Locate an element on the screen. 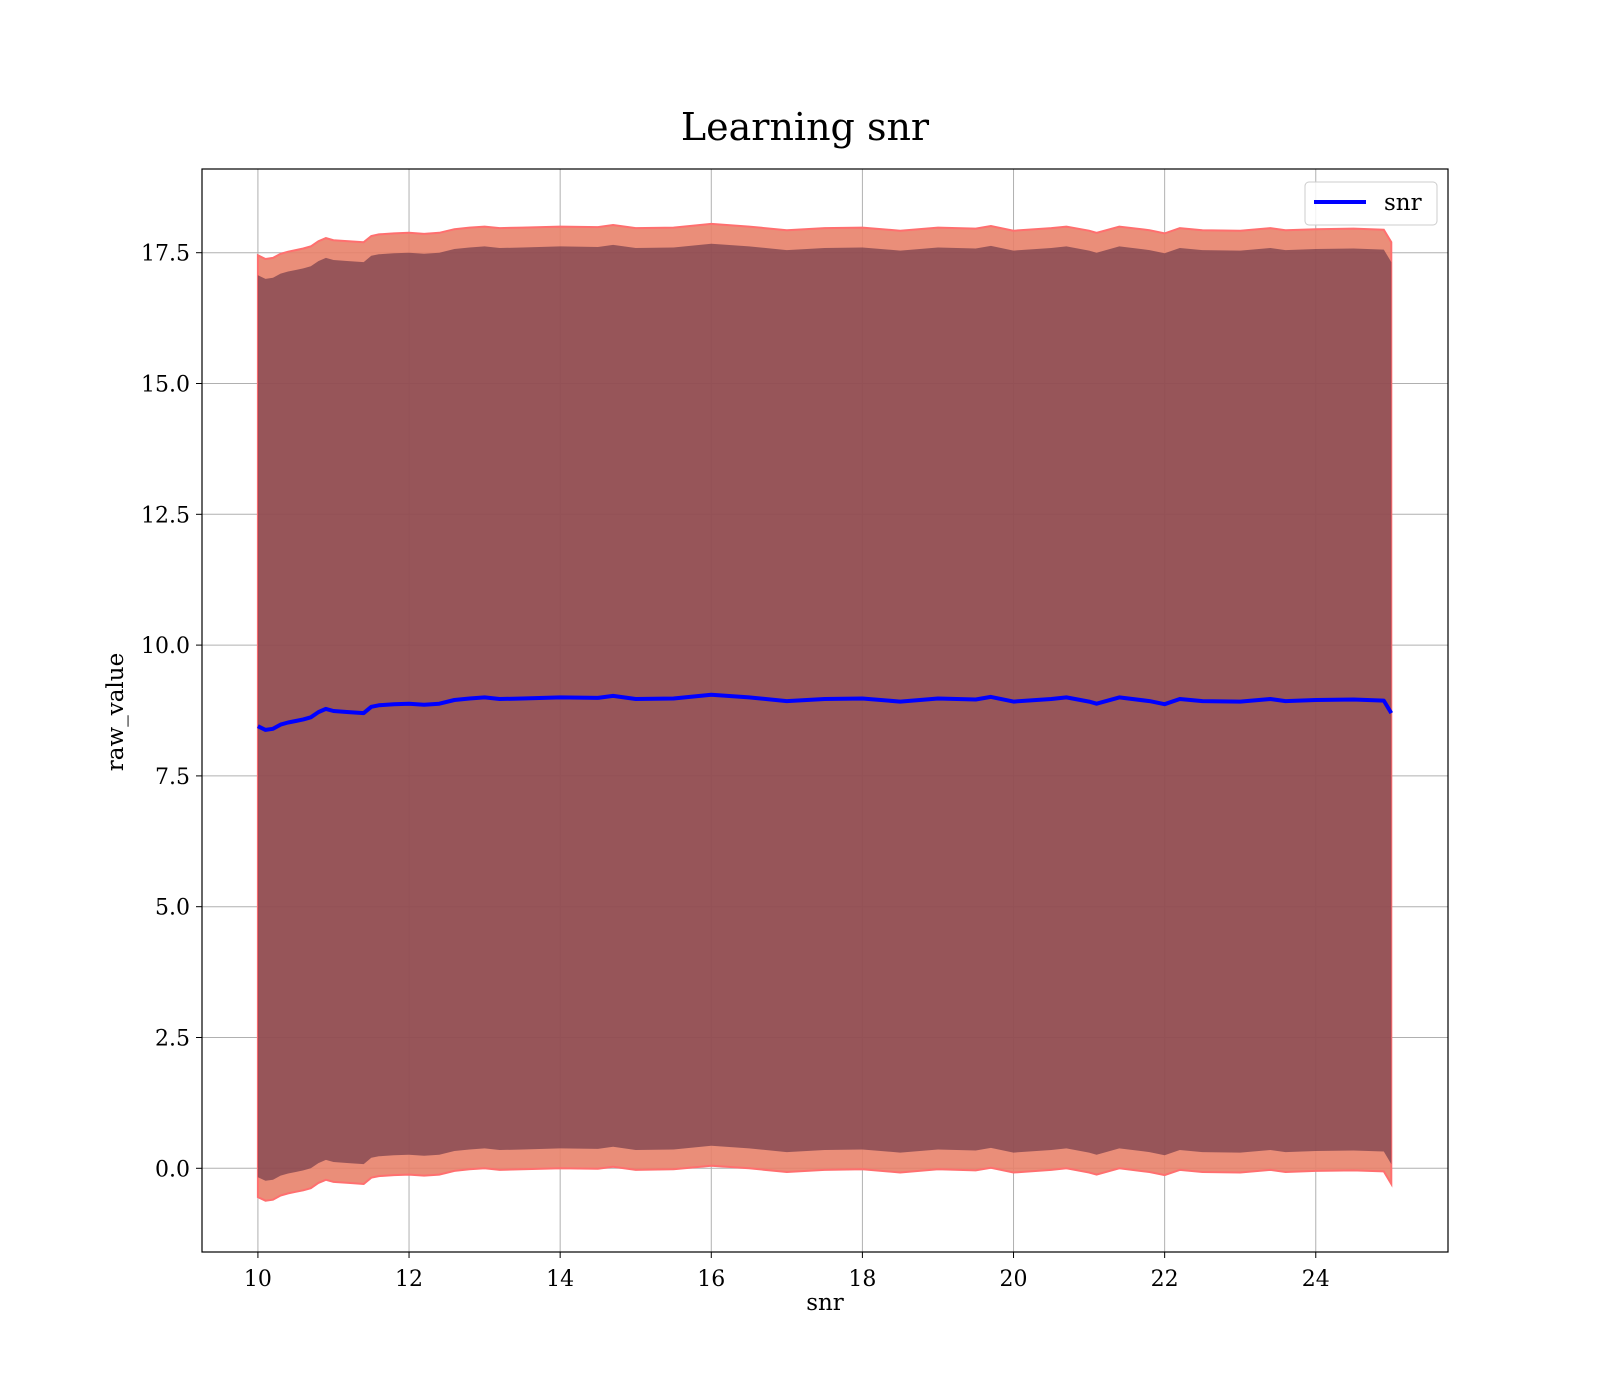 Image resolution: width=1600 pixels, height=1400 pixels. y-tick-label: 12.5 is located at coordinates (165, 515).